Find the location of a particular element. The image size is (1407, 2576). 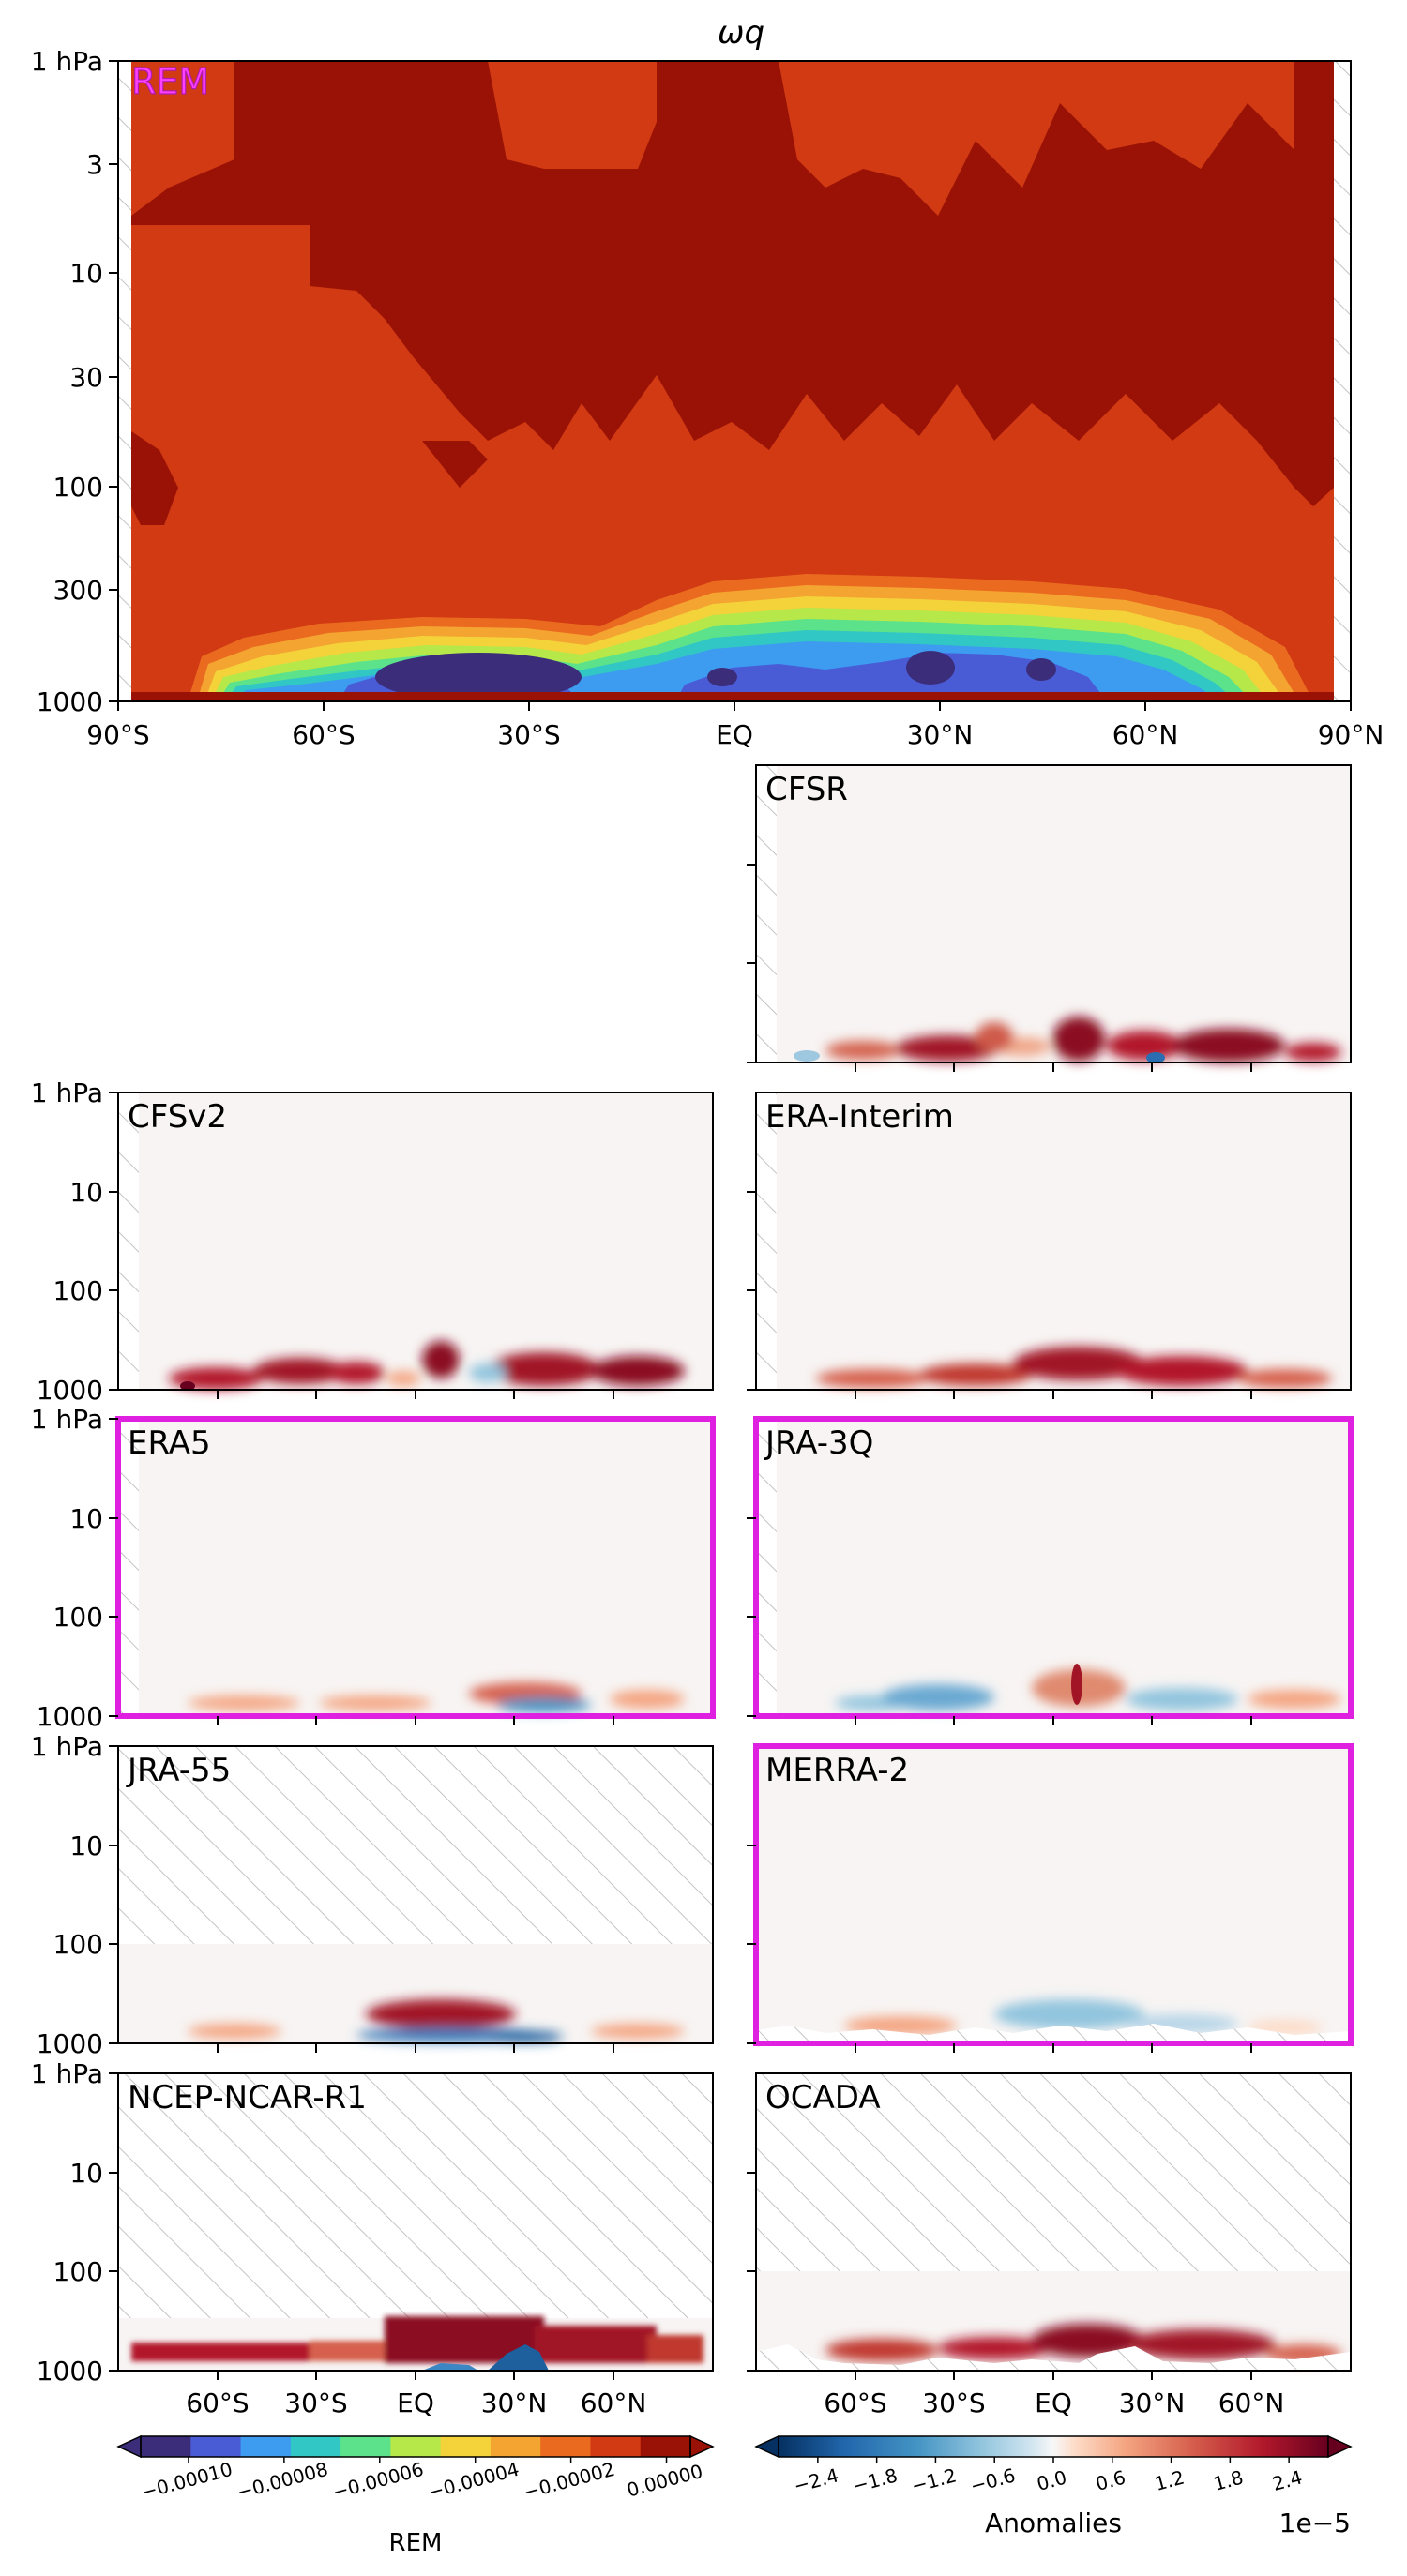

colorbar-rem-tick-label: −0.00008 is located at coordinates (282, 2481).